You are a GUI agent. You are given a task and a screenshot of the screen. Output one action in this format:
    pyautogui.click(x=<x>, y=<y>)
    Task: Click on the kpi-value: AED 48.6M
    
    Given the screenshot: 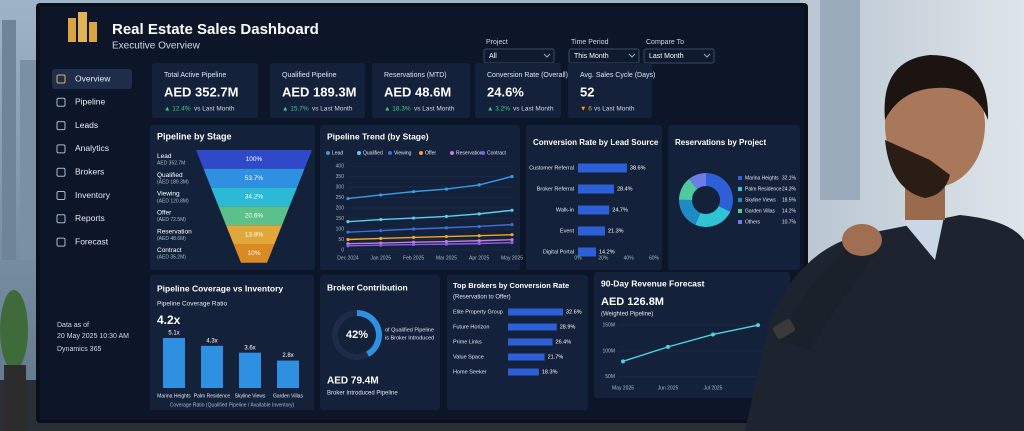 What is the action you would take?
    pyautogui.click(x=417, y=91)
    